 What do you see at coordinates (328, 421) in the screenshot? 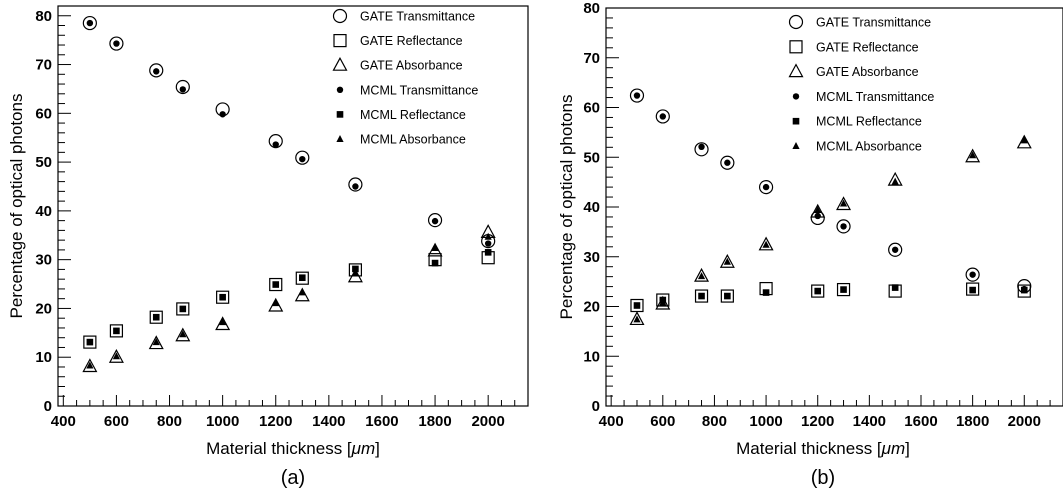
I see `x-tick-label: 1400` at bounding box center [328, 421].